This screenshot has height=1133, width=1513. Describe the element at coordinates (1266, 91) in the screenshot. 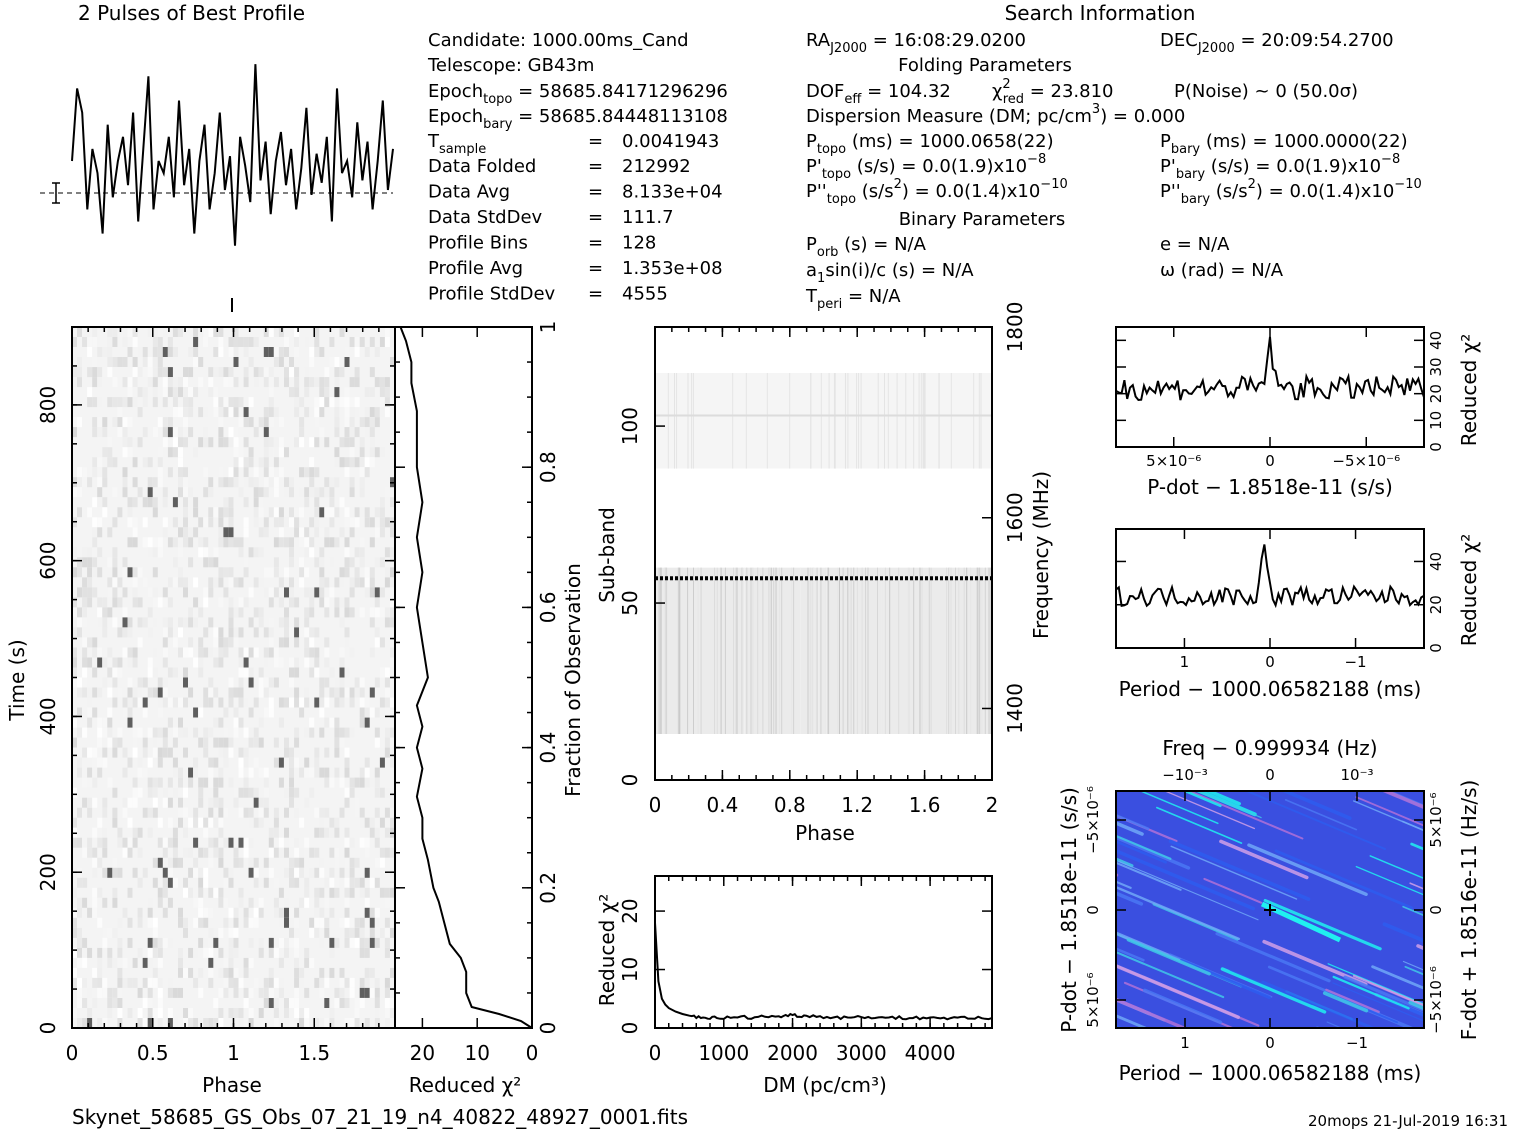

I see `pnoise-line: P(Noise) ~ 0 (50.0σ)` at that location.